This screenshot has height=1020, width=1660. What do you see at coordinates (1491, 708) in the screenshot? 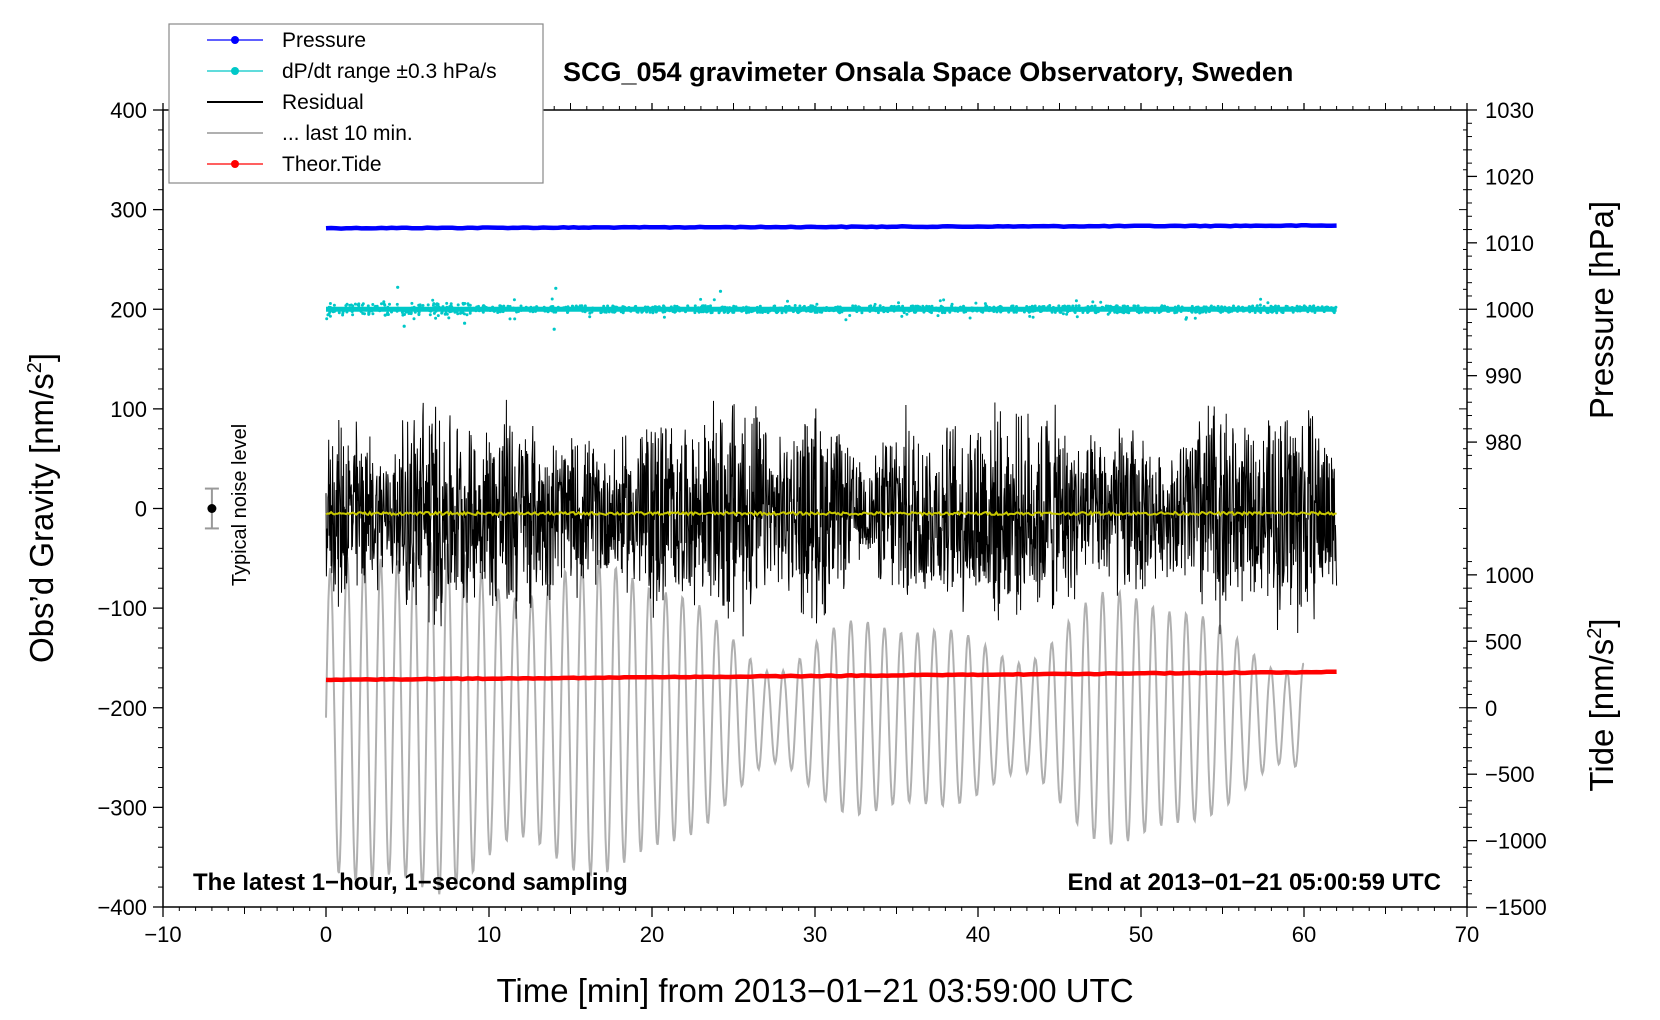
I see `tide-tick-label: 0` at bounding box center [1491, 708].